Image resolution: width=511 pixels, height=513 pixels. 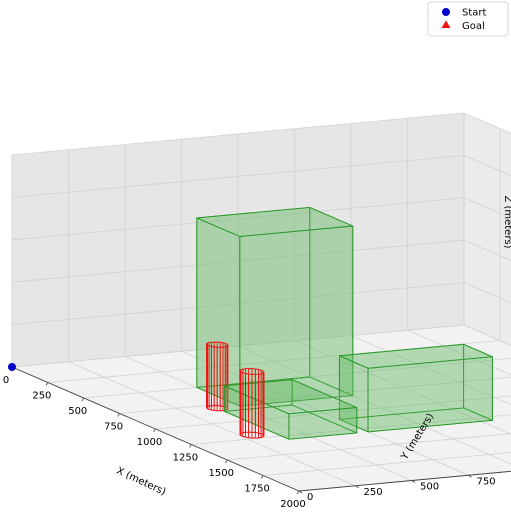 What do you see at coordinates (404, 481) in the screenshot?
I see `y-axis-line` at bounding box center [404, 481].